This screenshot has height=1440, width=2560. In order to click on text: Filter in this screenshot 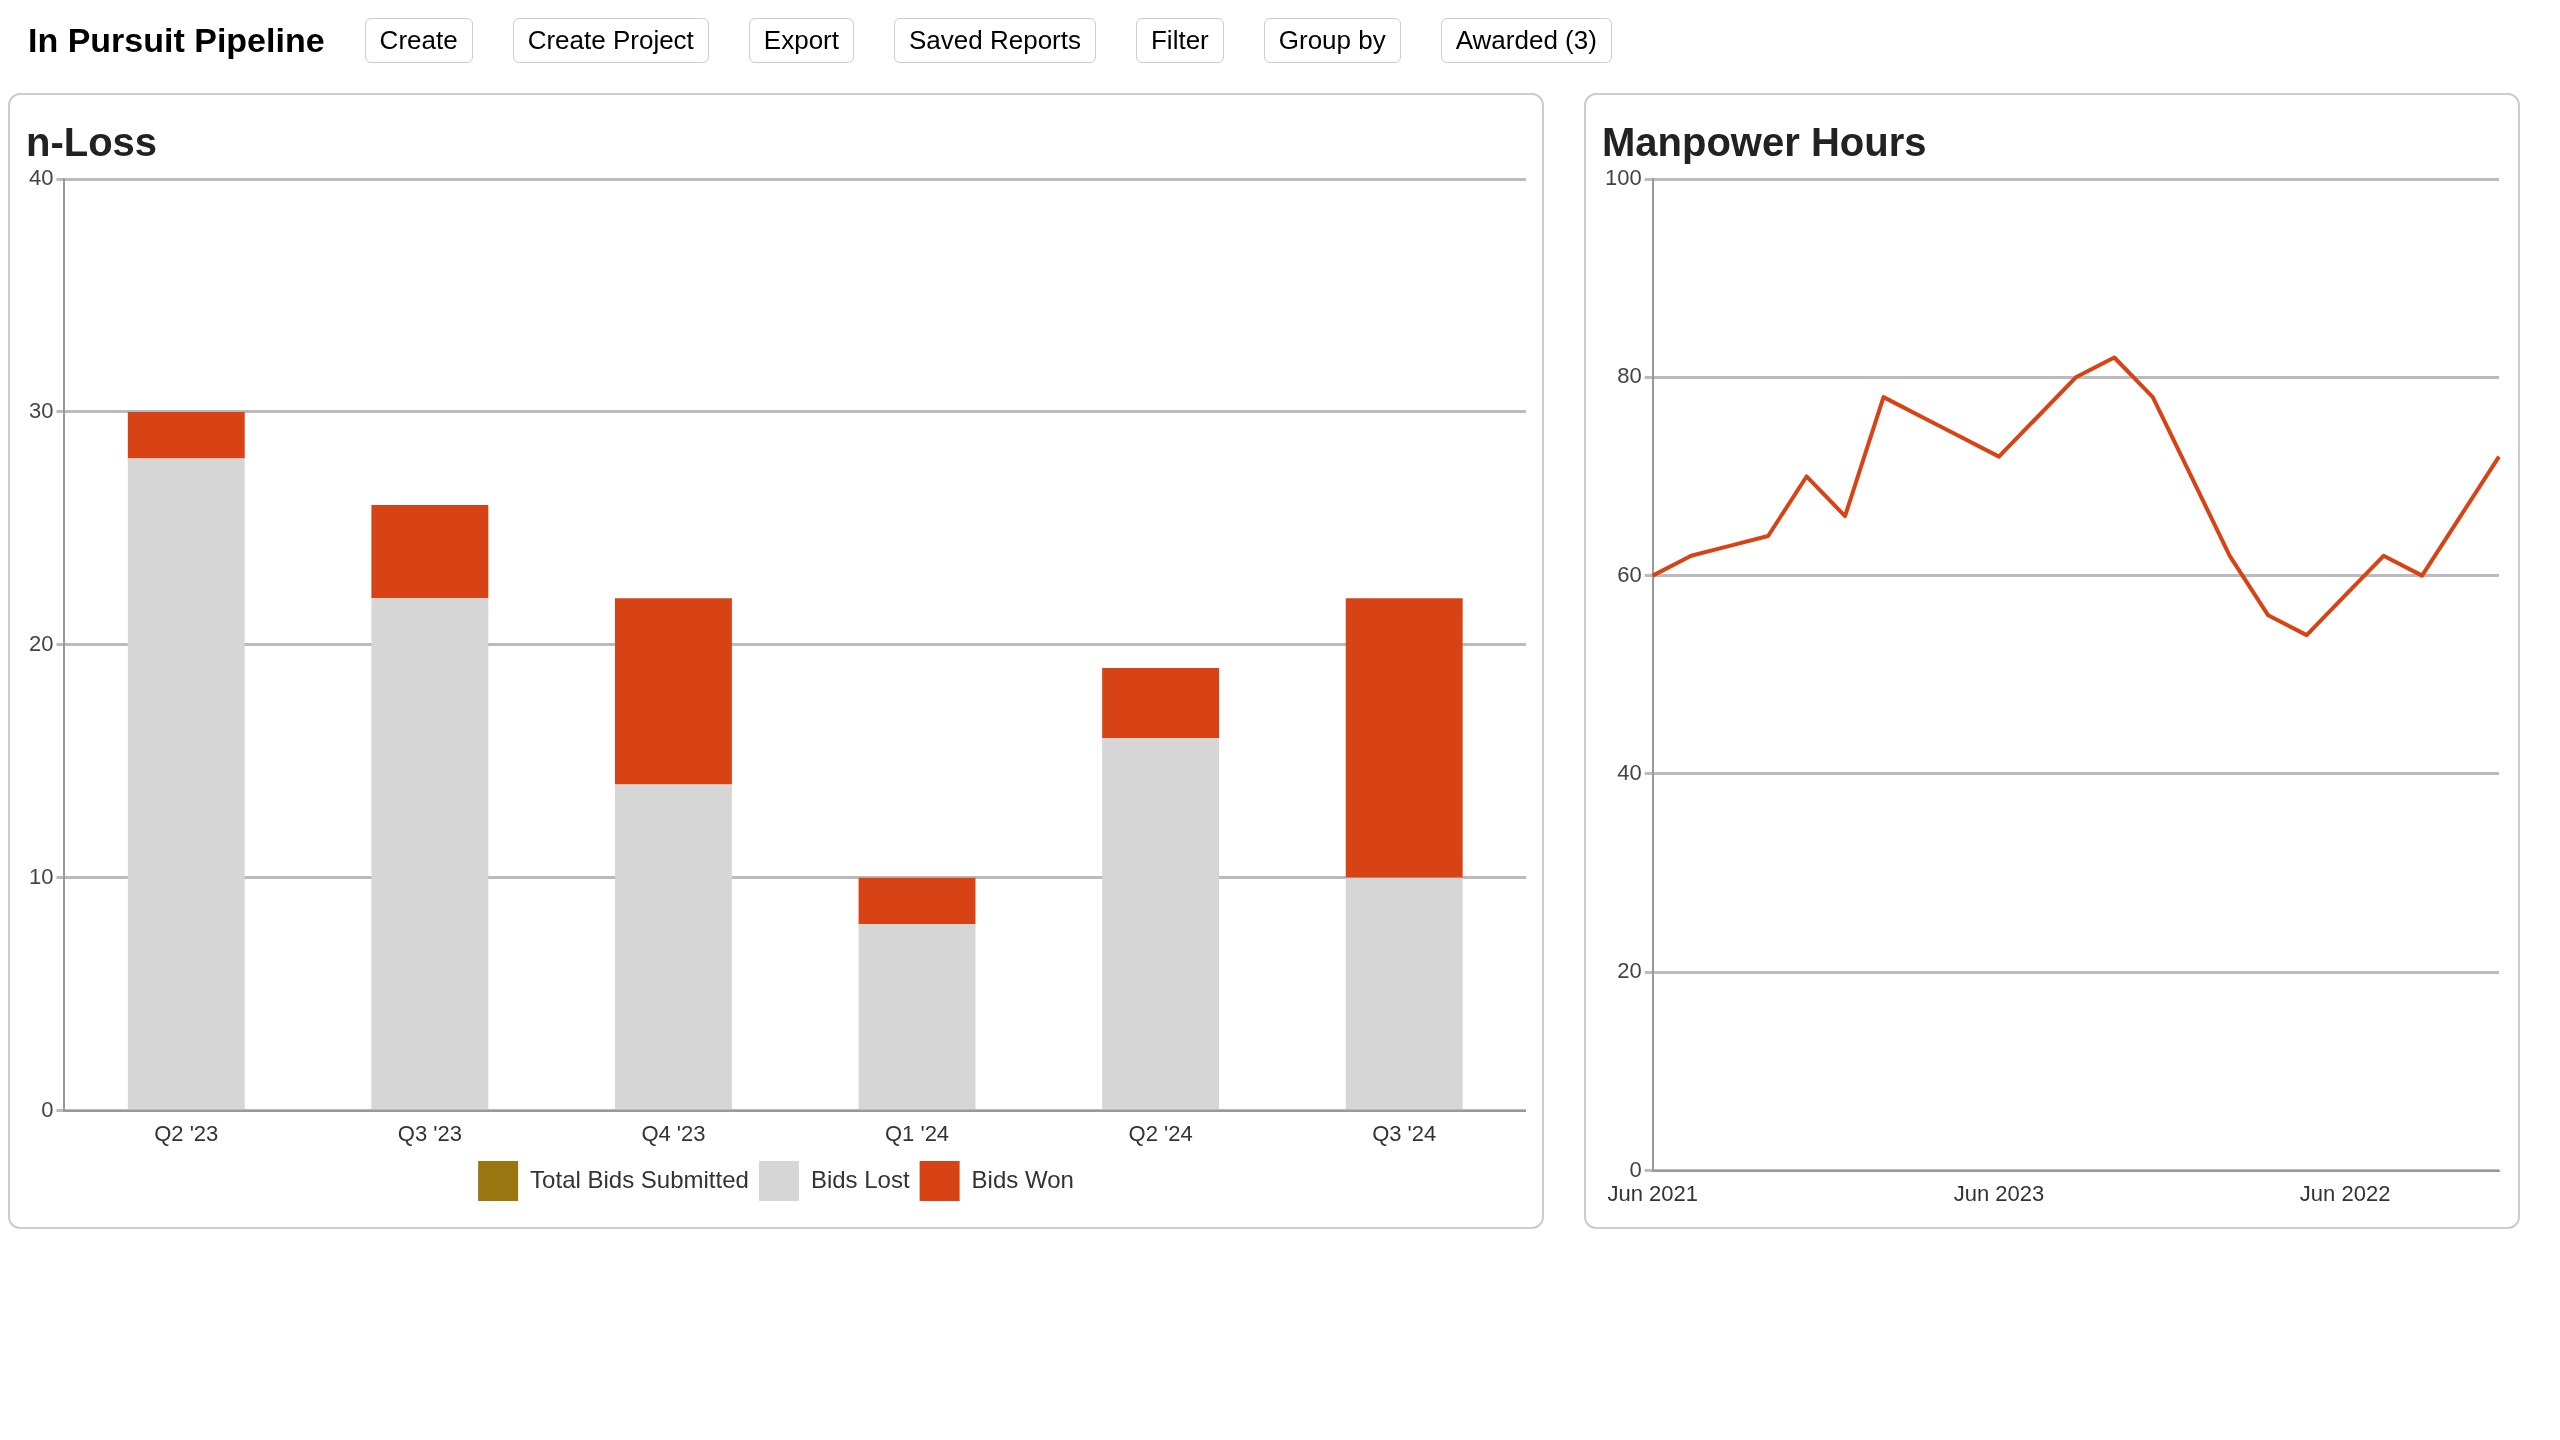, I will do `click(1179, 40)`.